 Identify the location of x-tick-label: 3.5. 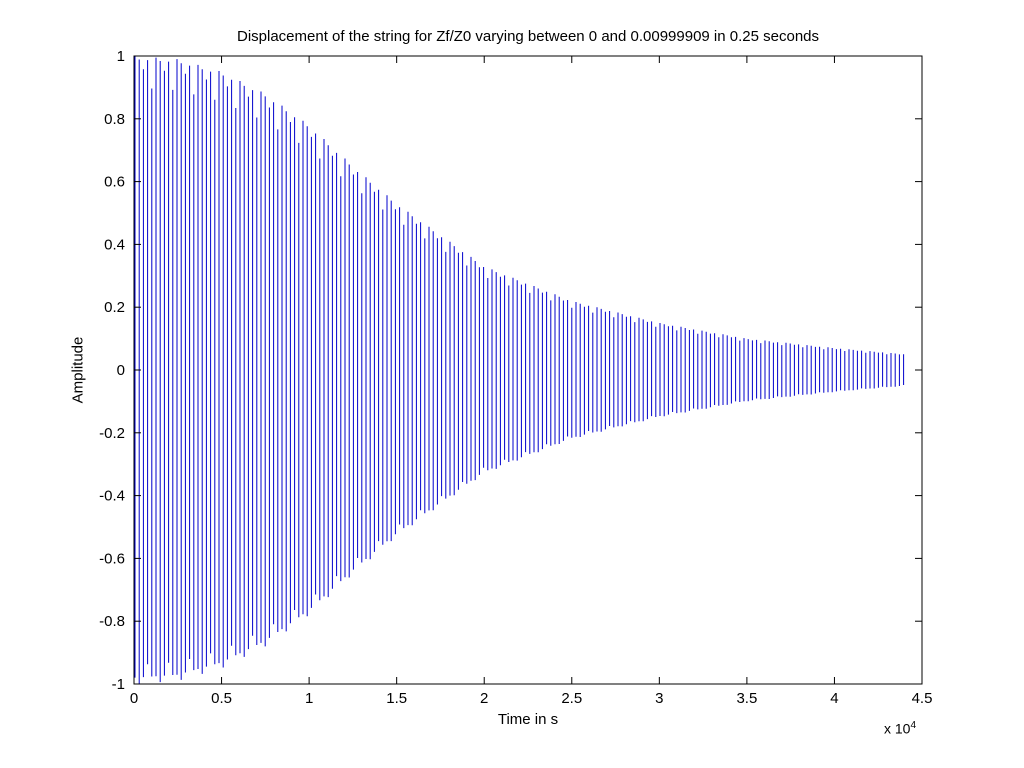
(746, 698).